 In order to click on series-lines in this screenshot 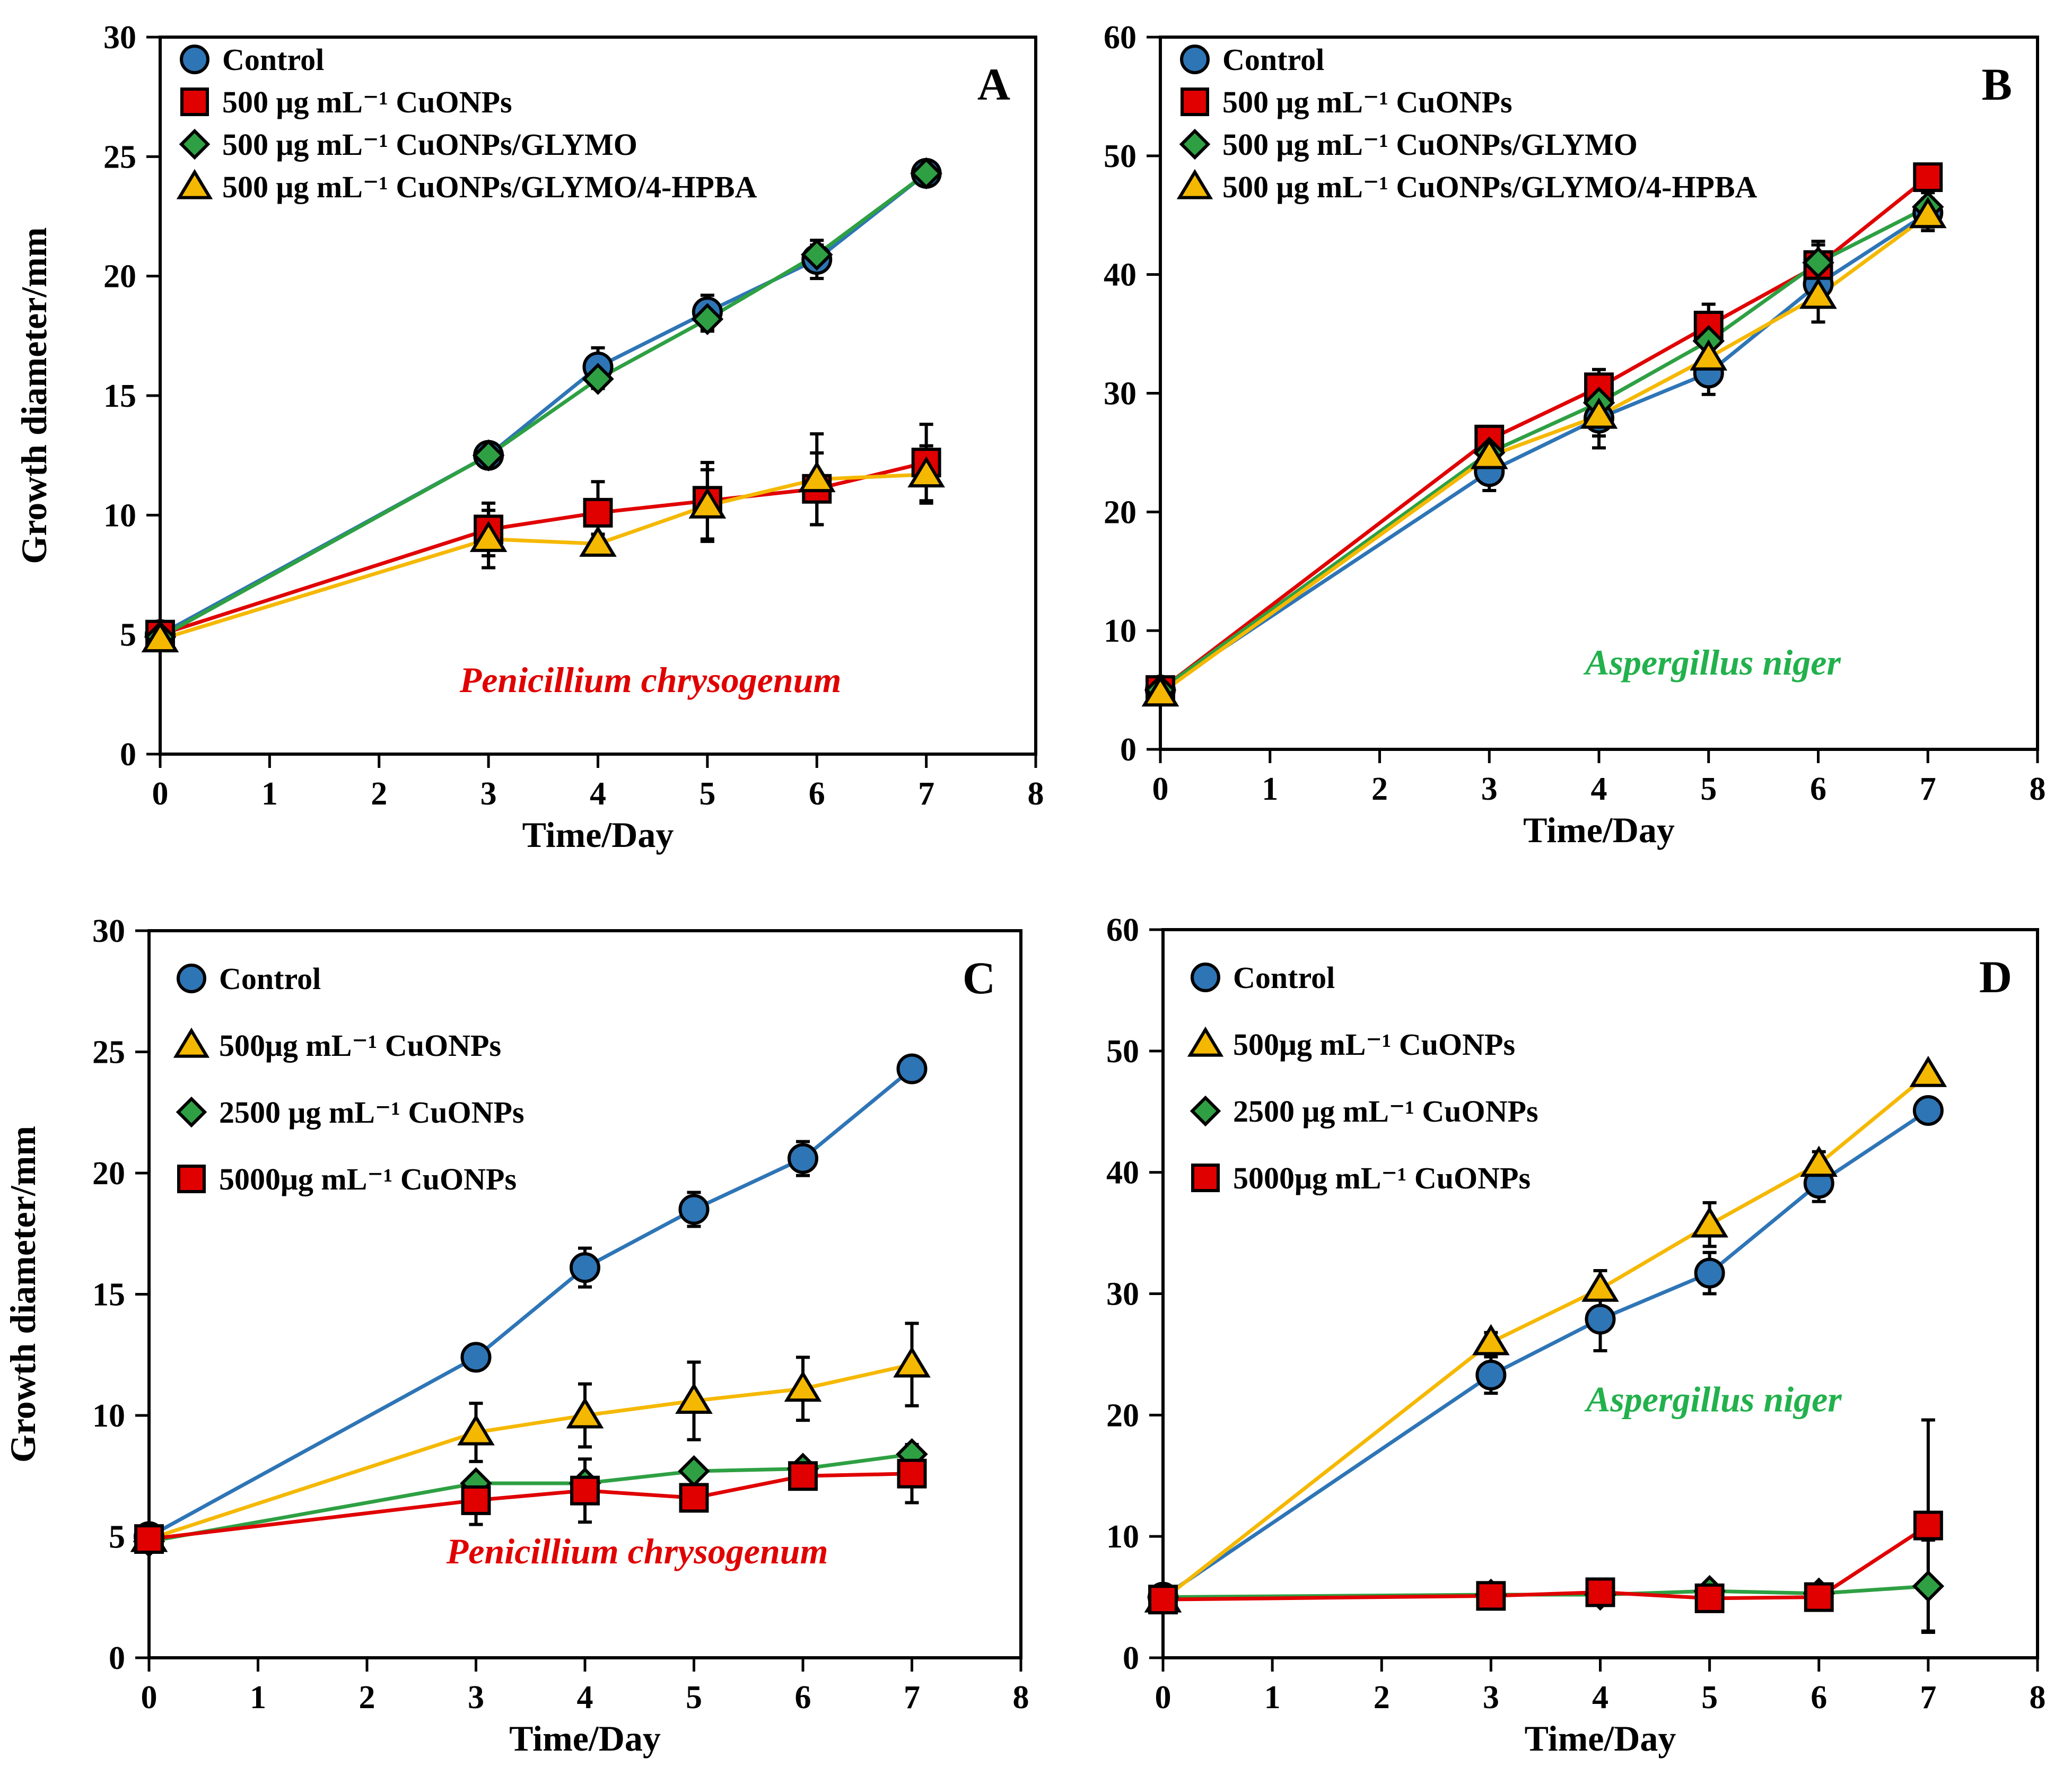, I will do `click(530, 1305)`.